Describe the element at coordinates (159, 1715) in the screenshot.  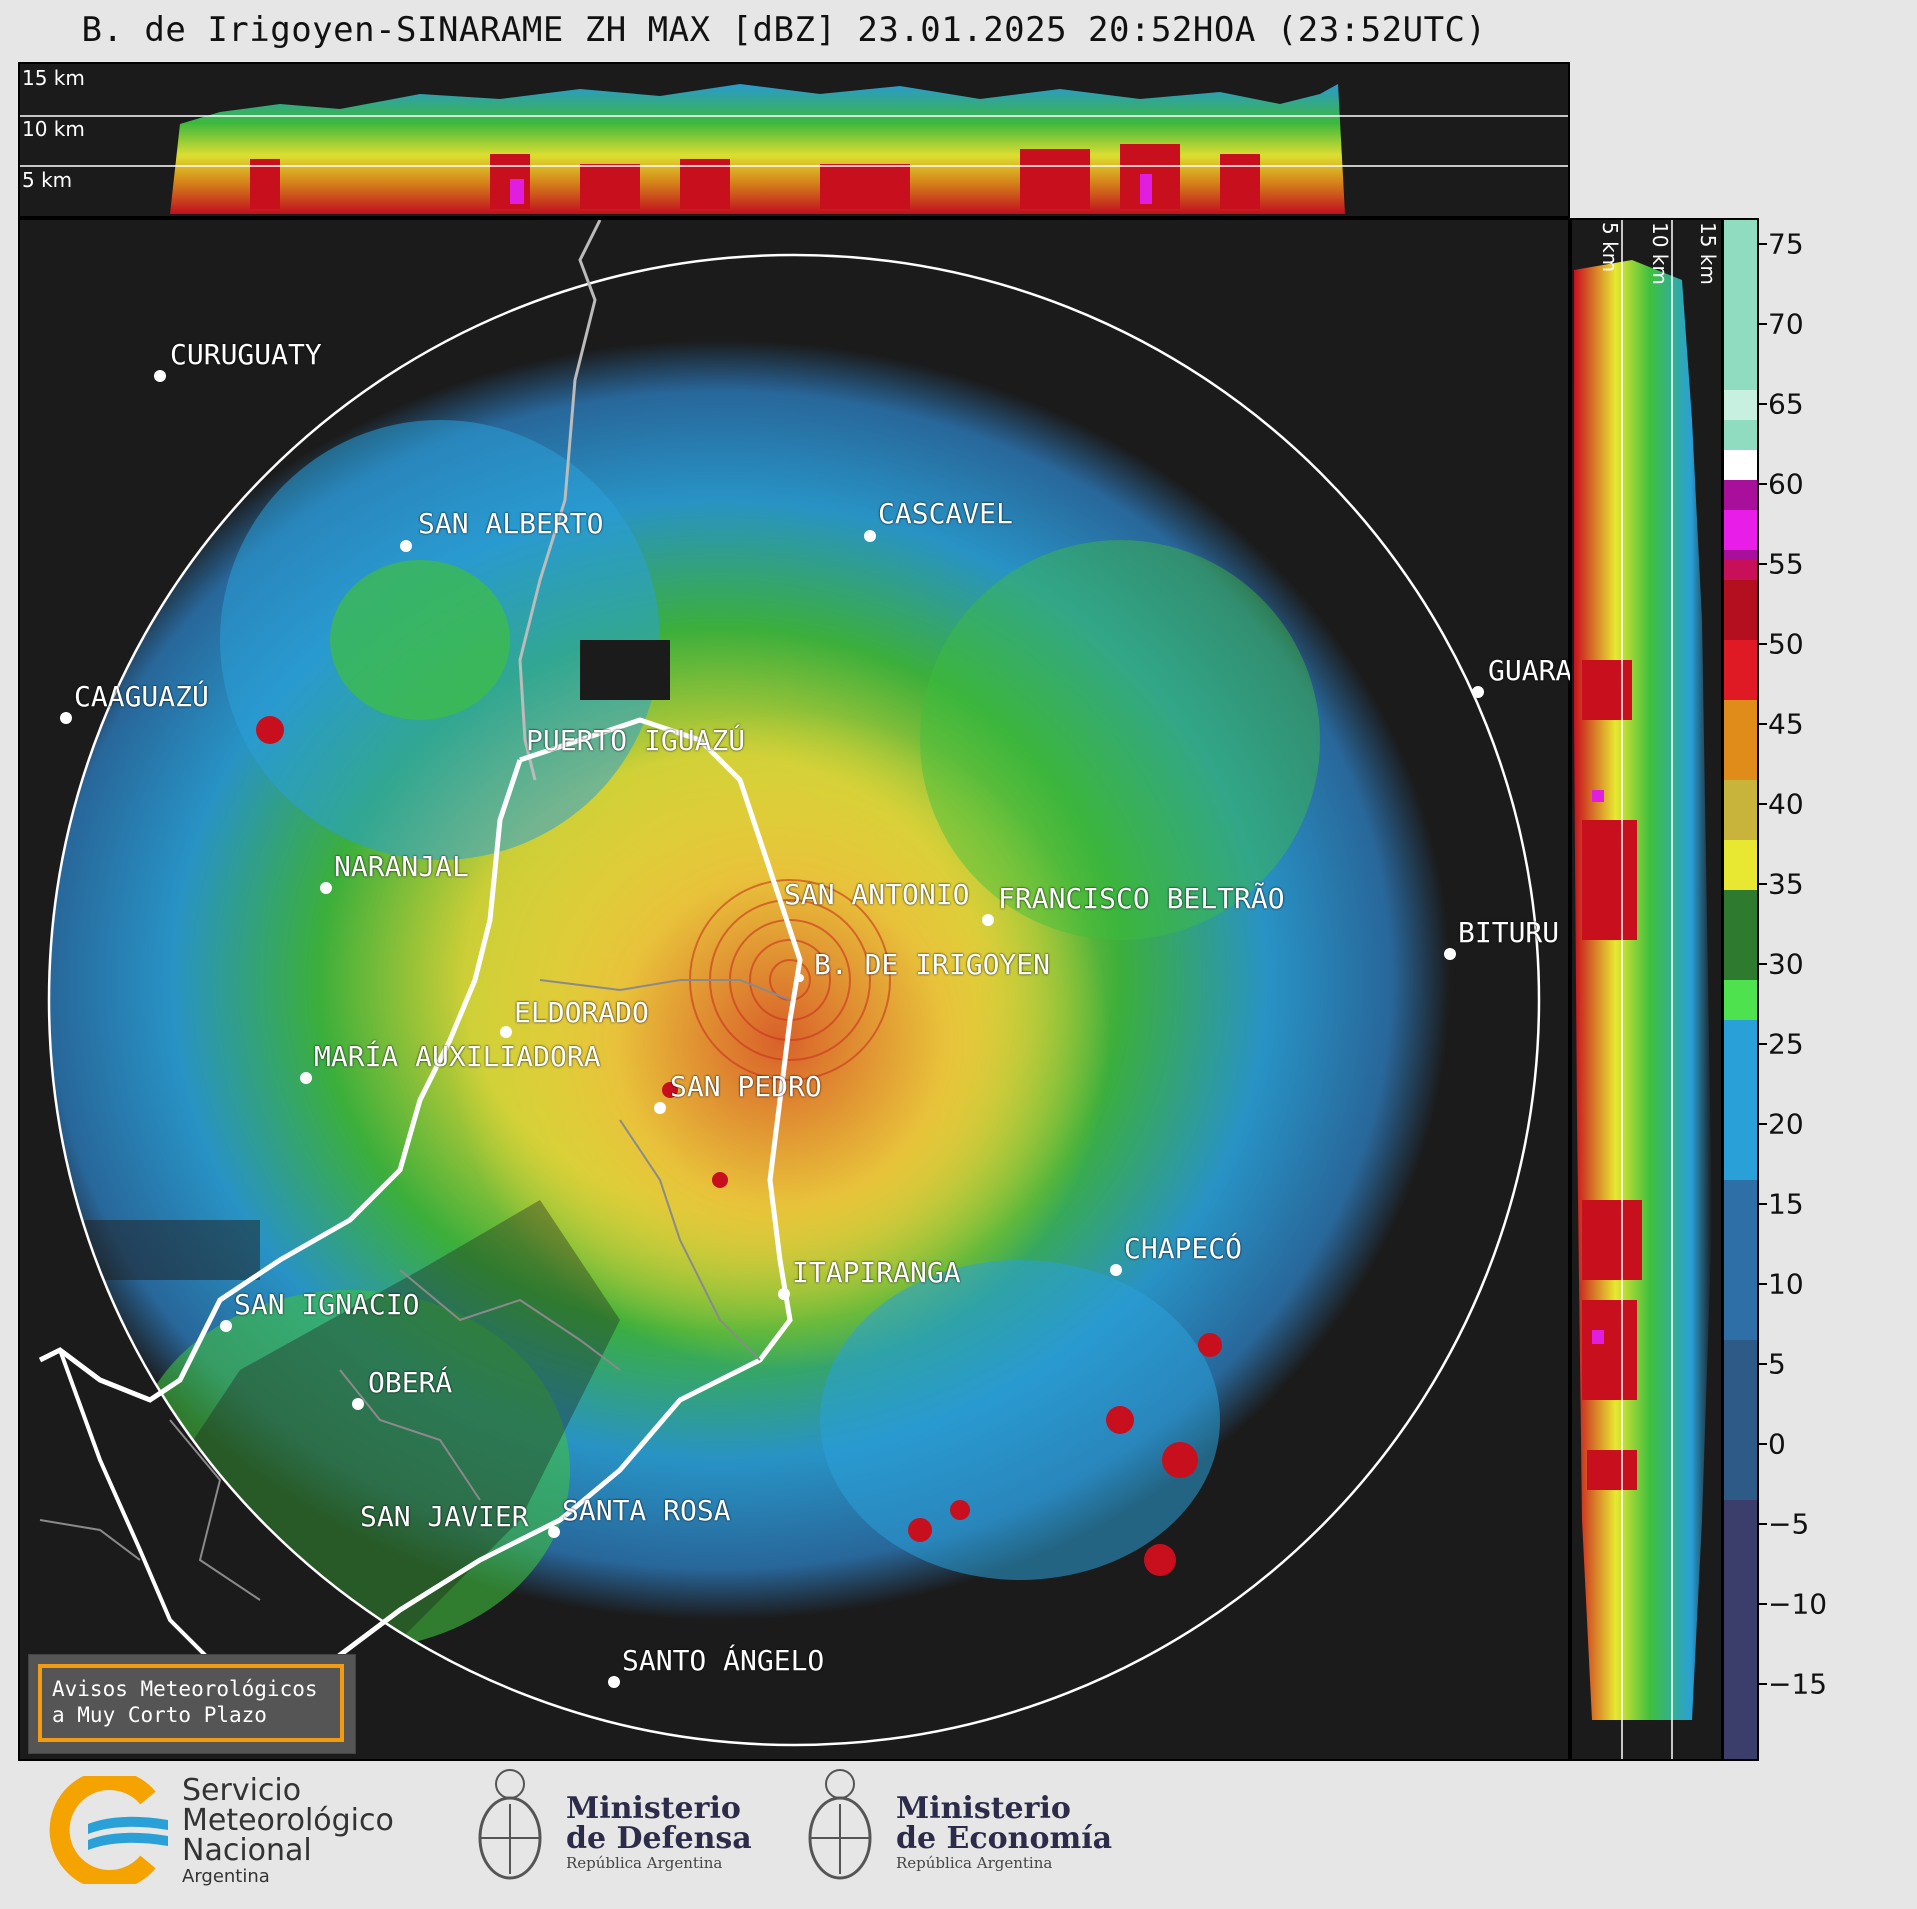
I see `warning-line-2: a Muy Corto Plazo` at that location.